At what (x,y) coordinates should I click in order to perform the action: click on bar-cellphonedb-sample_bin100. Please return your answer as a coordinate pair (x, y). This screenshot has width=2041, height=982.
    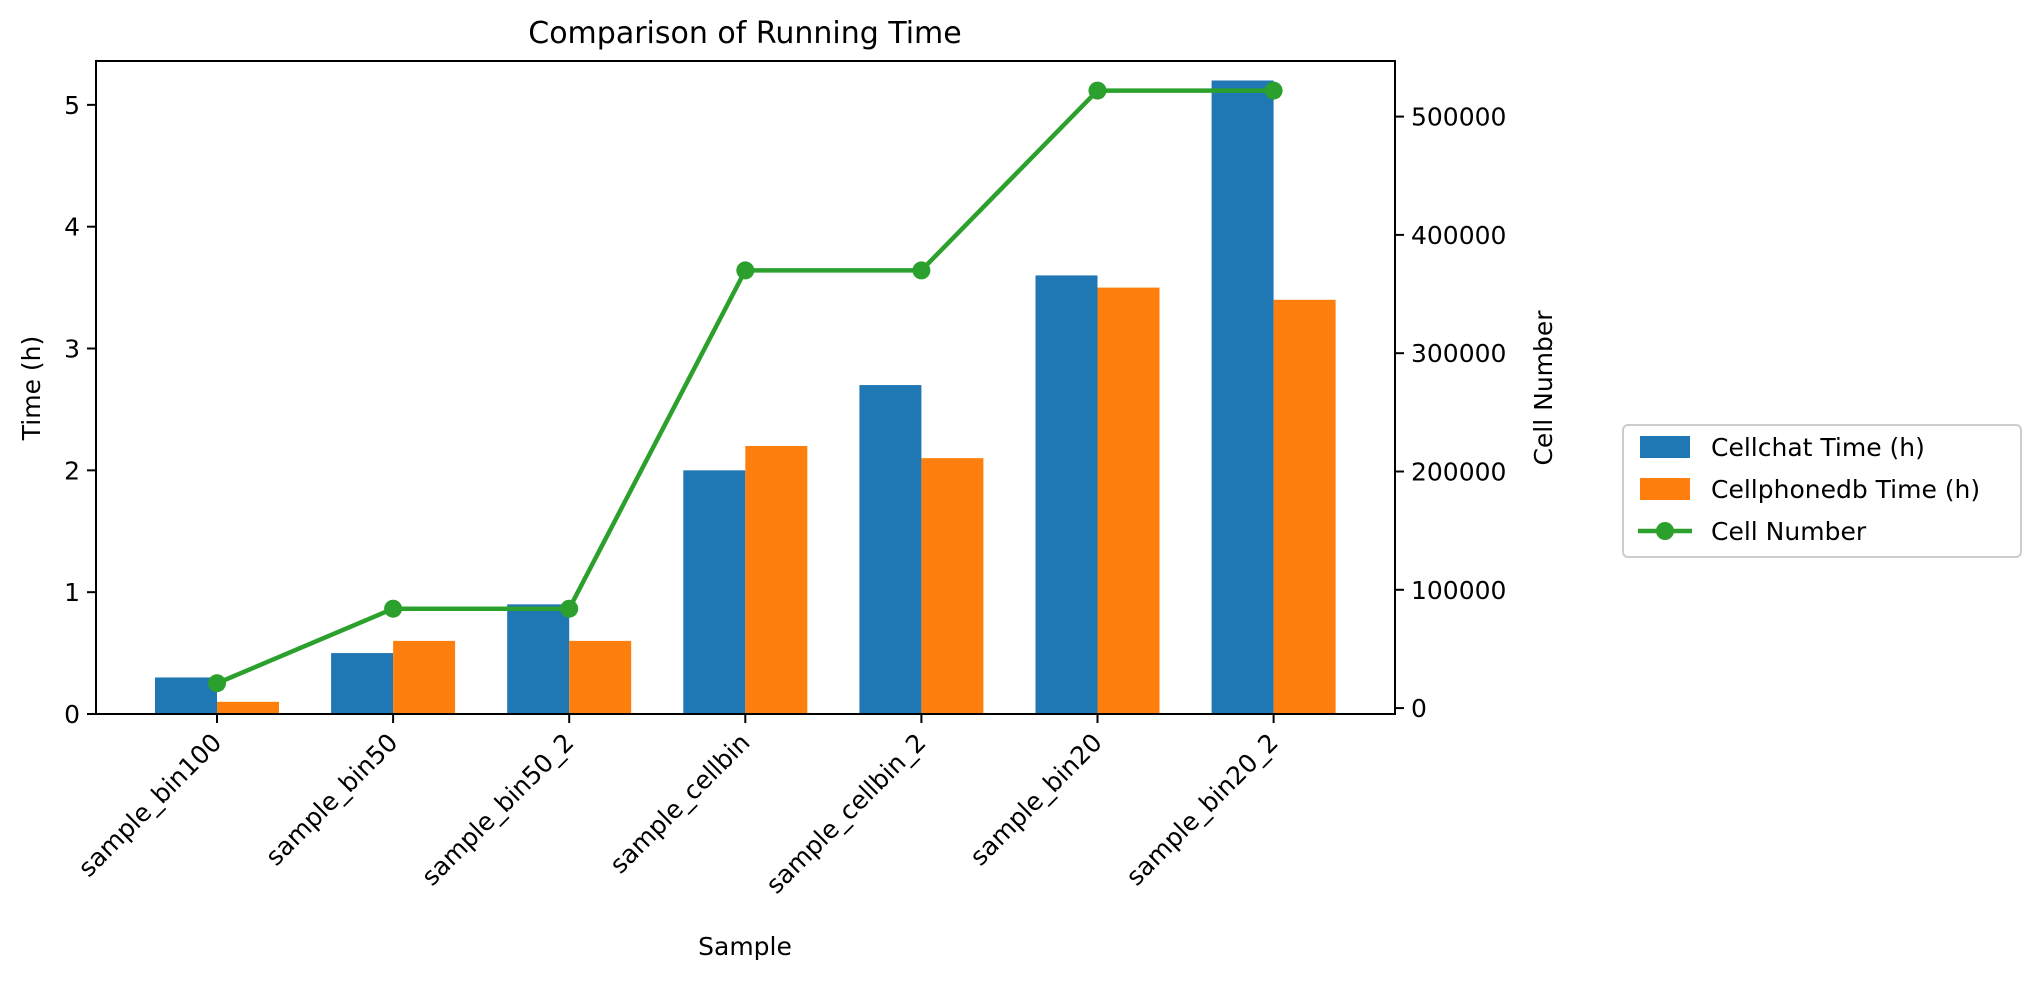
    Looking at the image, I should click on (248, 707).